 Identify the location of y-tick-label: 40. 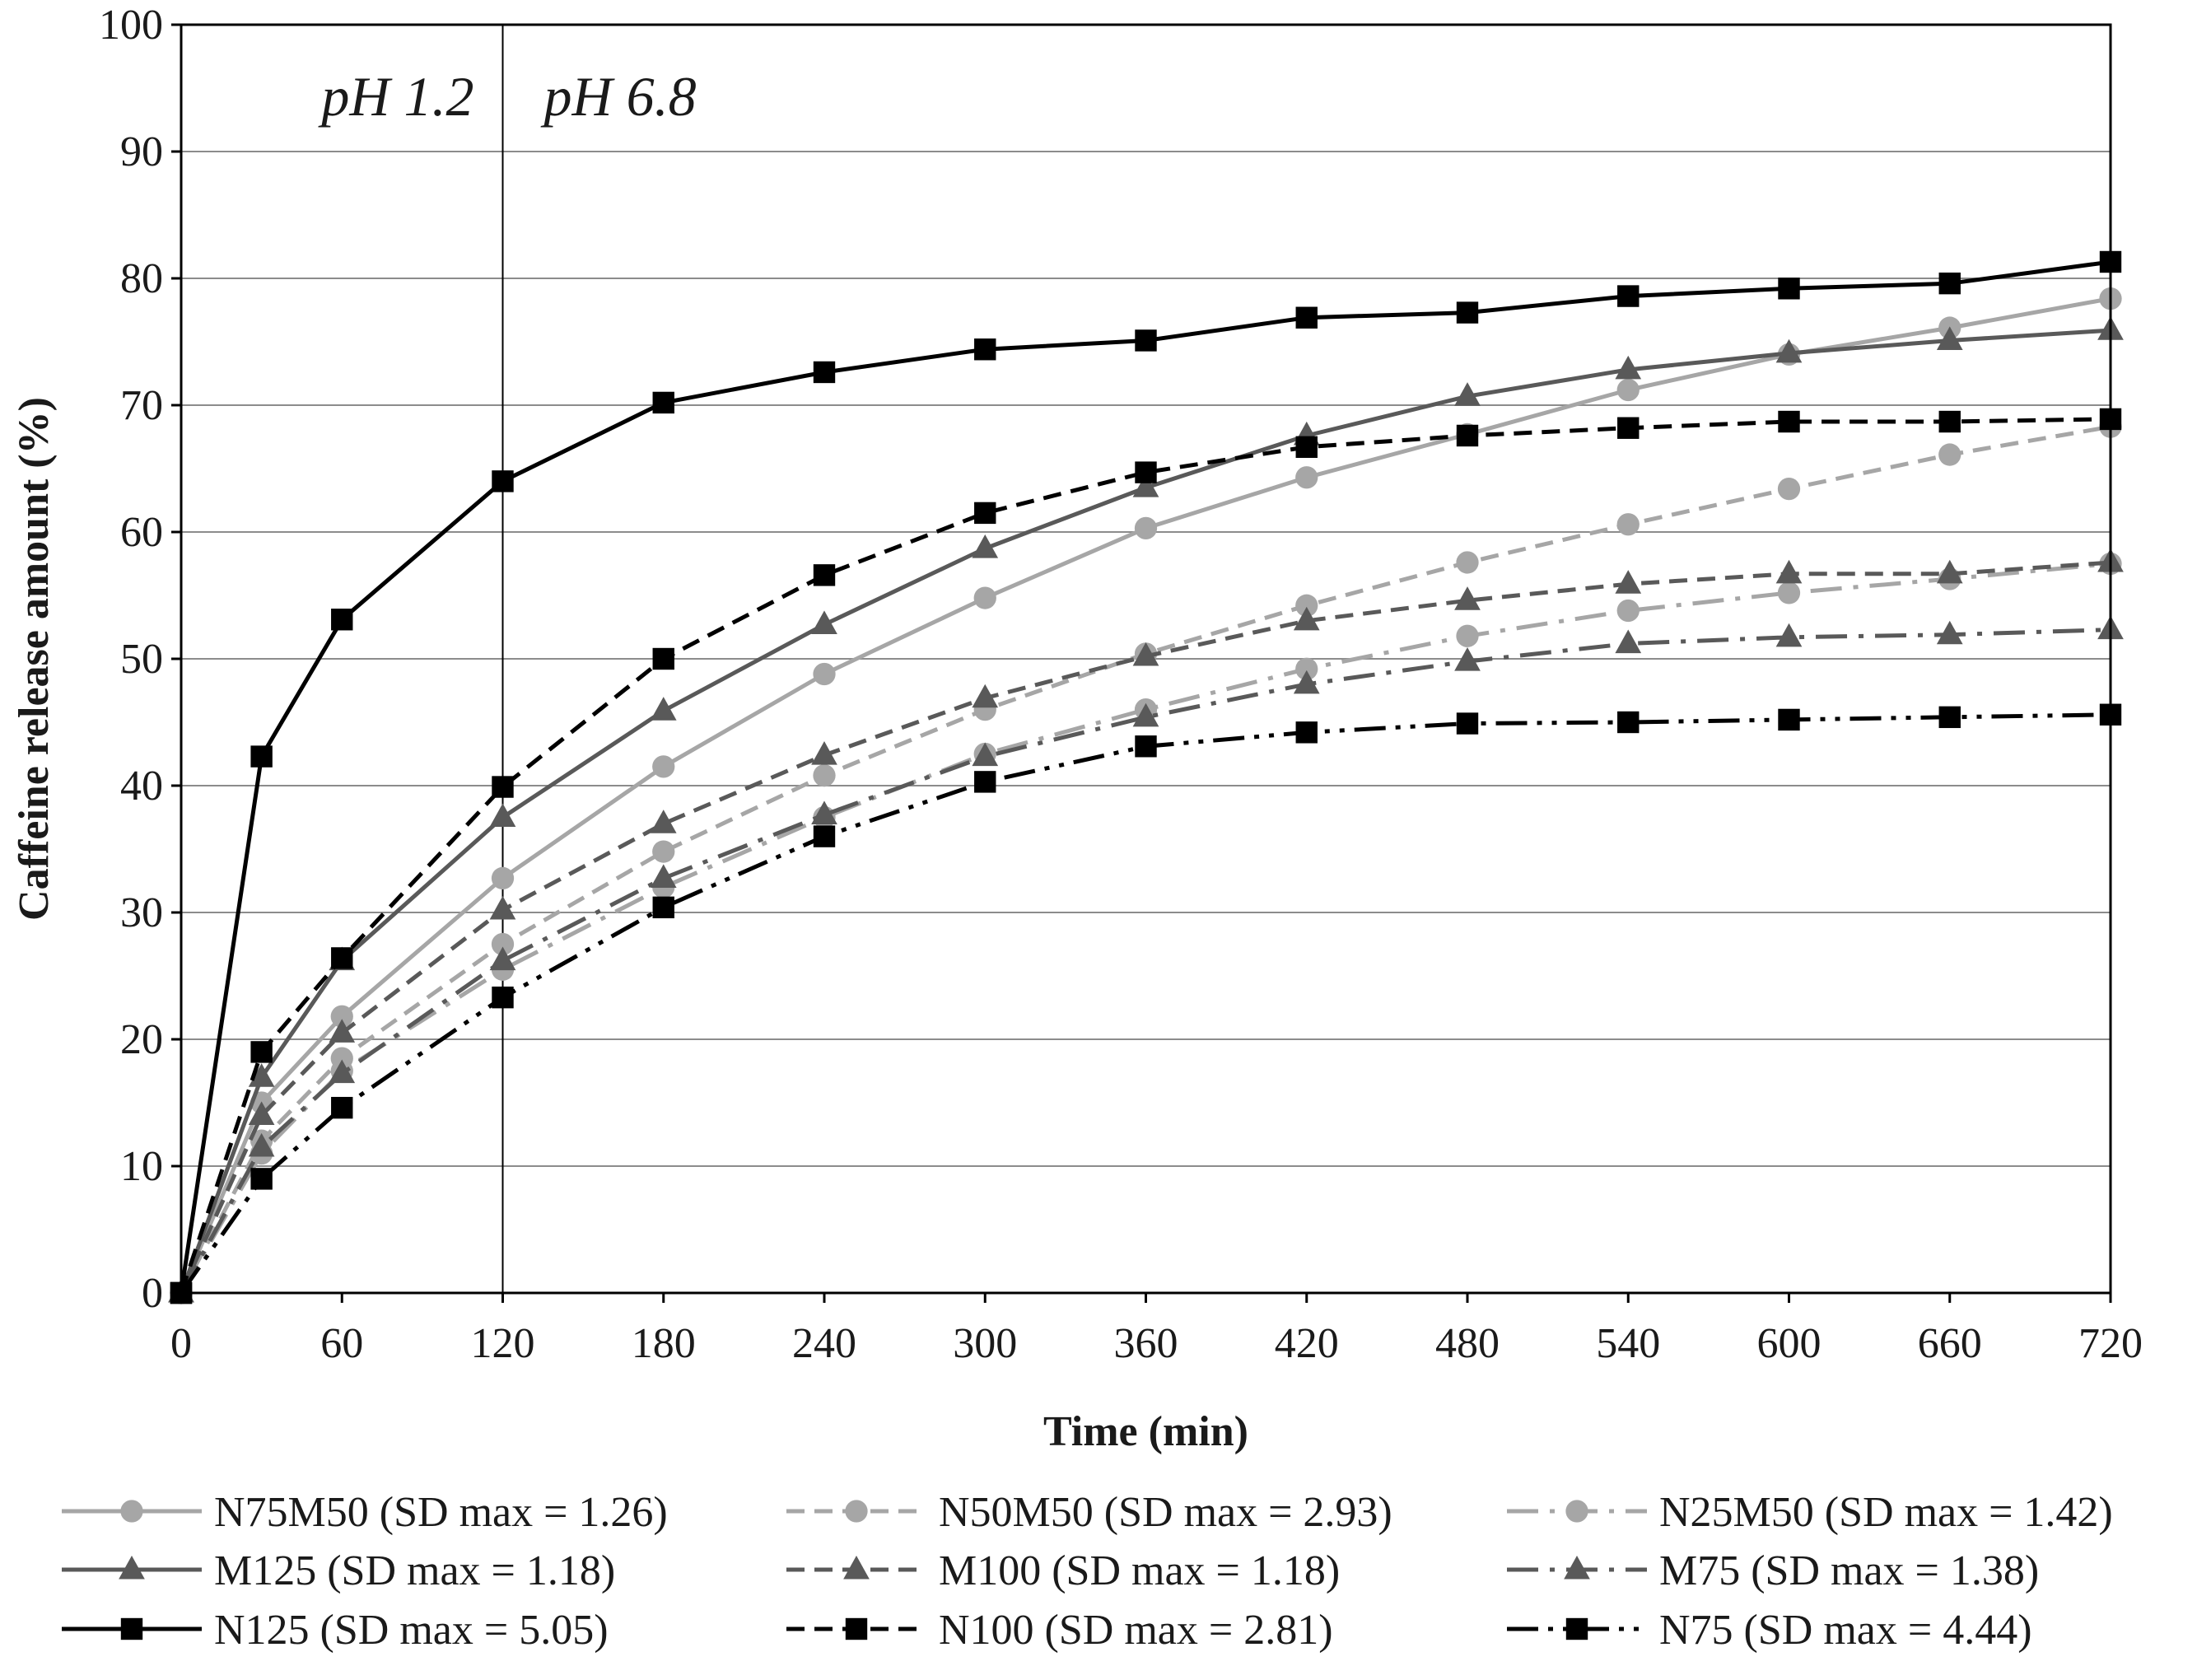
(141, 786).